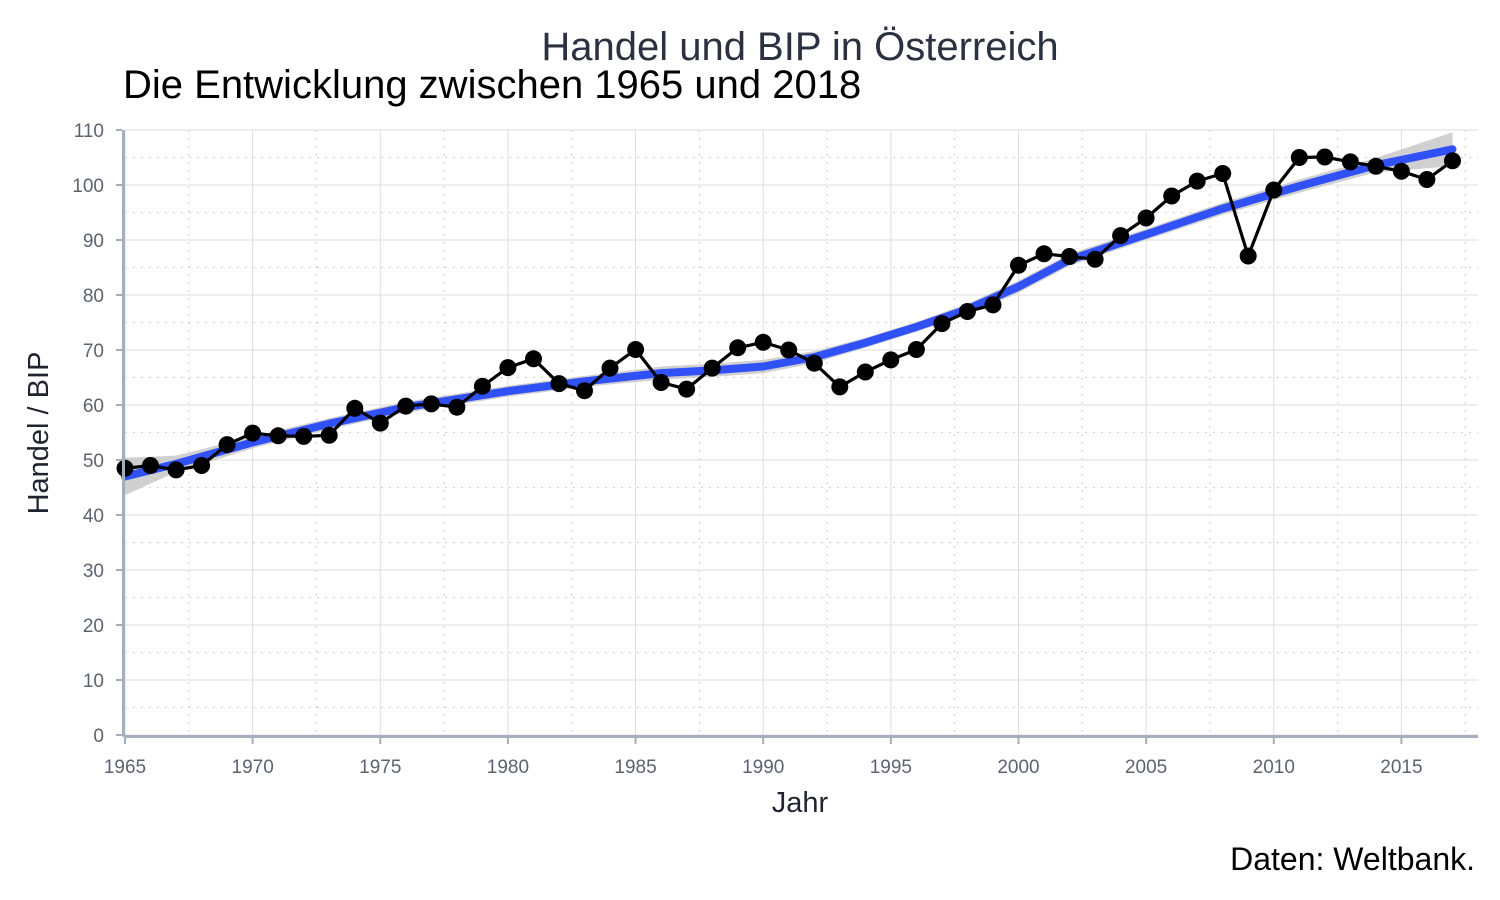  Describe the element at coordinates (508, 767) in the screenshot. I see `x-tick-label: 1980` at that location.